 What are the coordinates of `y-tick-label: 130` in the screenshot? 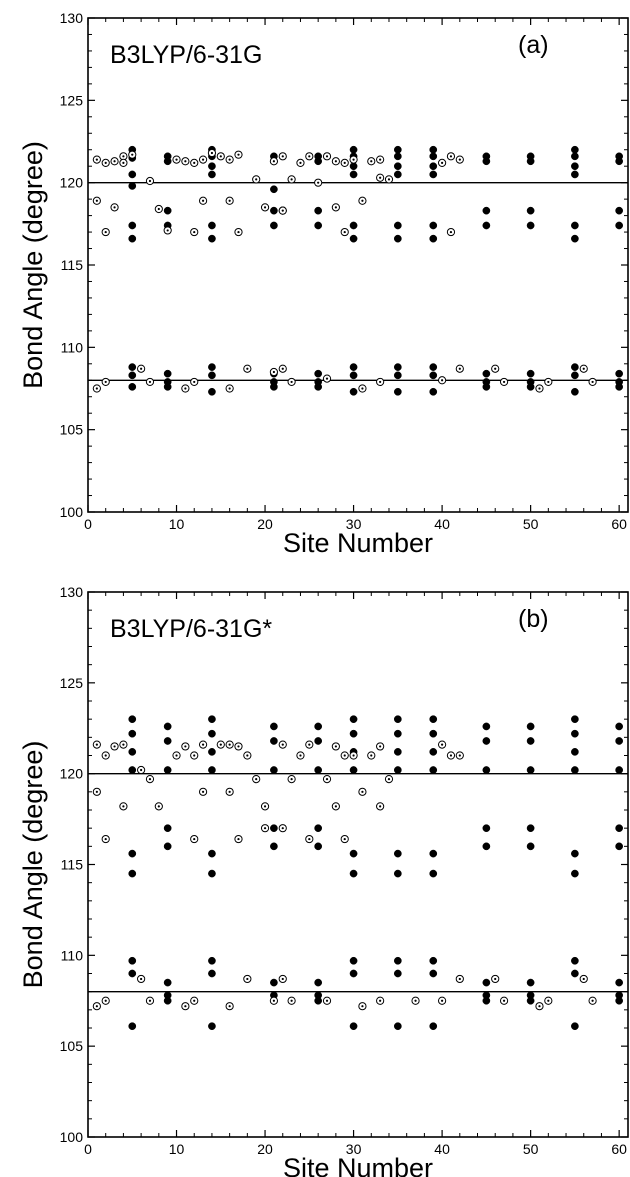 It's located at (72, 592).